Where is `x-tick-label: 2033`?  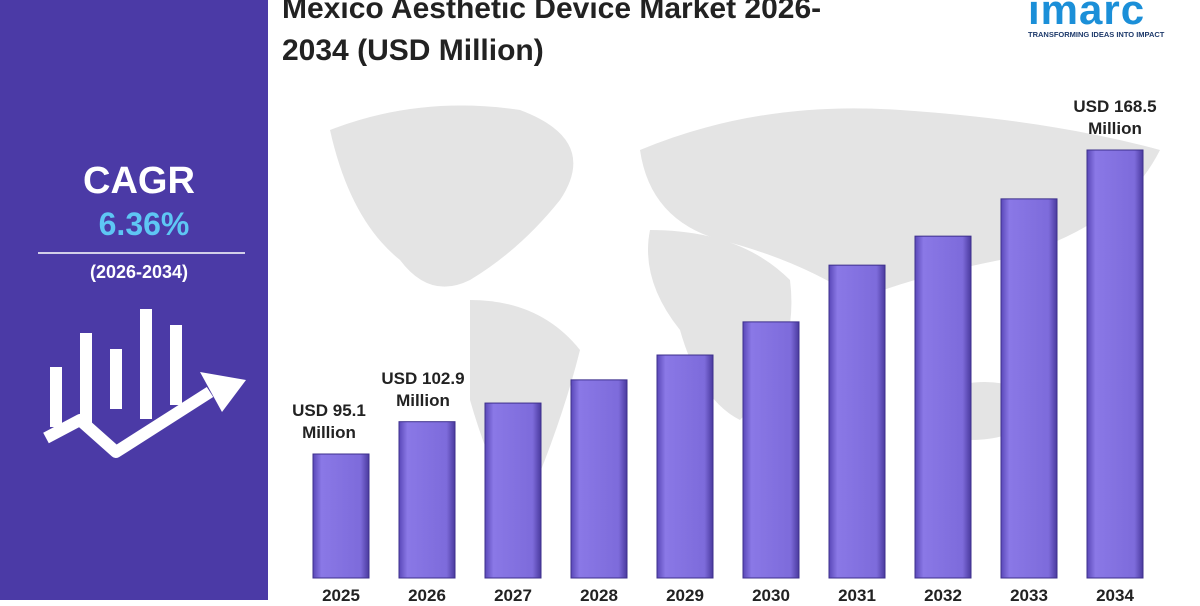
x-tick-label: 2033 is located at coordinates (1029, 595).